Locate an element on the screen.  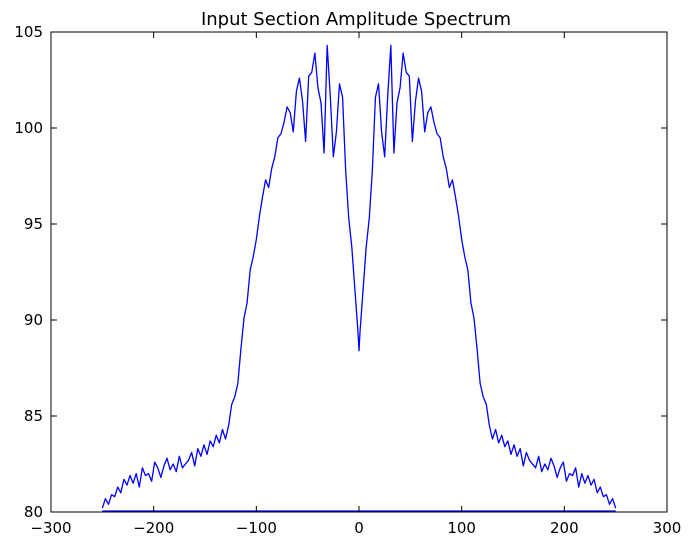
x-tick-label: 300 is located at coordinates (667, 528).